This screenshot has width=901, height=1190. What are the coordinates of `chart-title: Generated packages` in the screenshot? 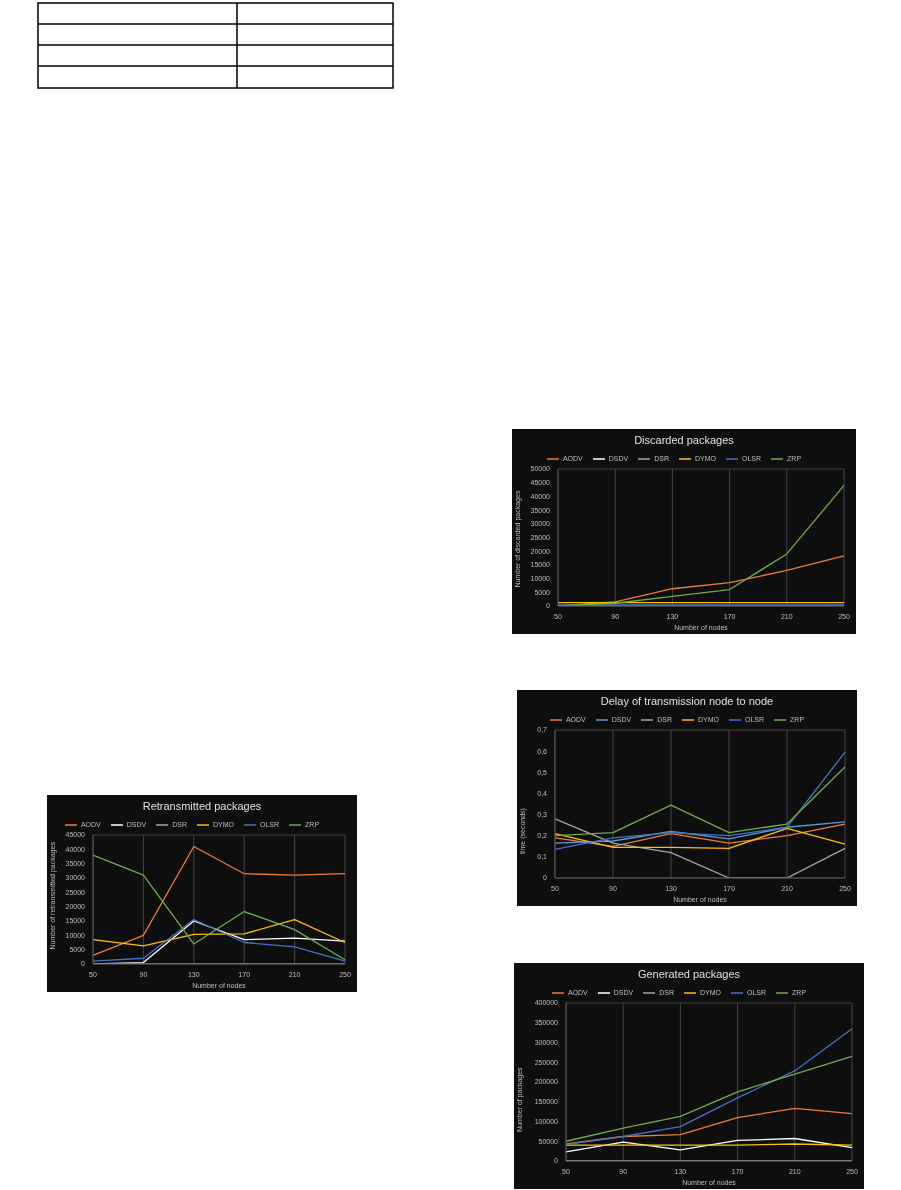 It's located at (689, 974).